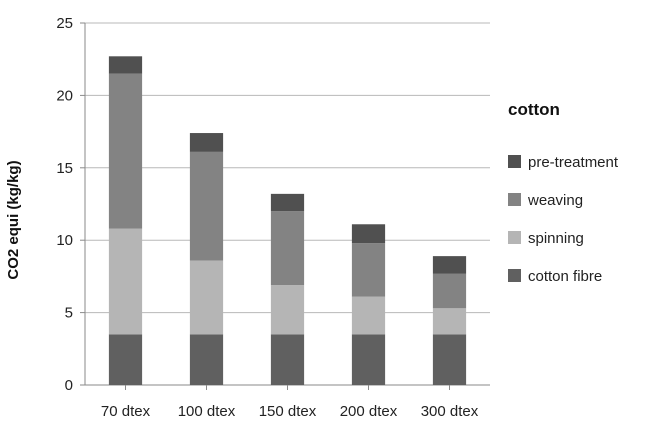 This screenshot has height=422, width=661. Describe the element at coordinates (450, 411) in the screenshot. I see `x-tick-label: 300 dtex` at that location.